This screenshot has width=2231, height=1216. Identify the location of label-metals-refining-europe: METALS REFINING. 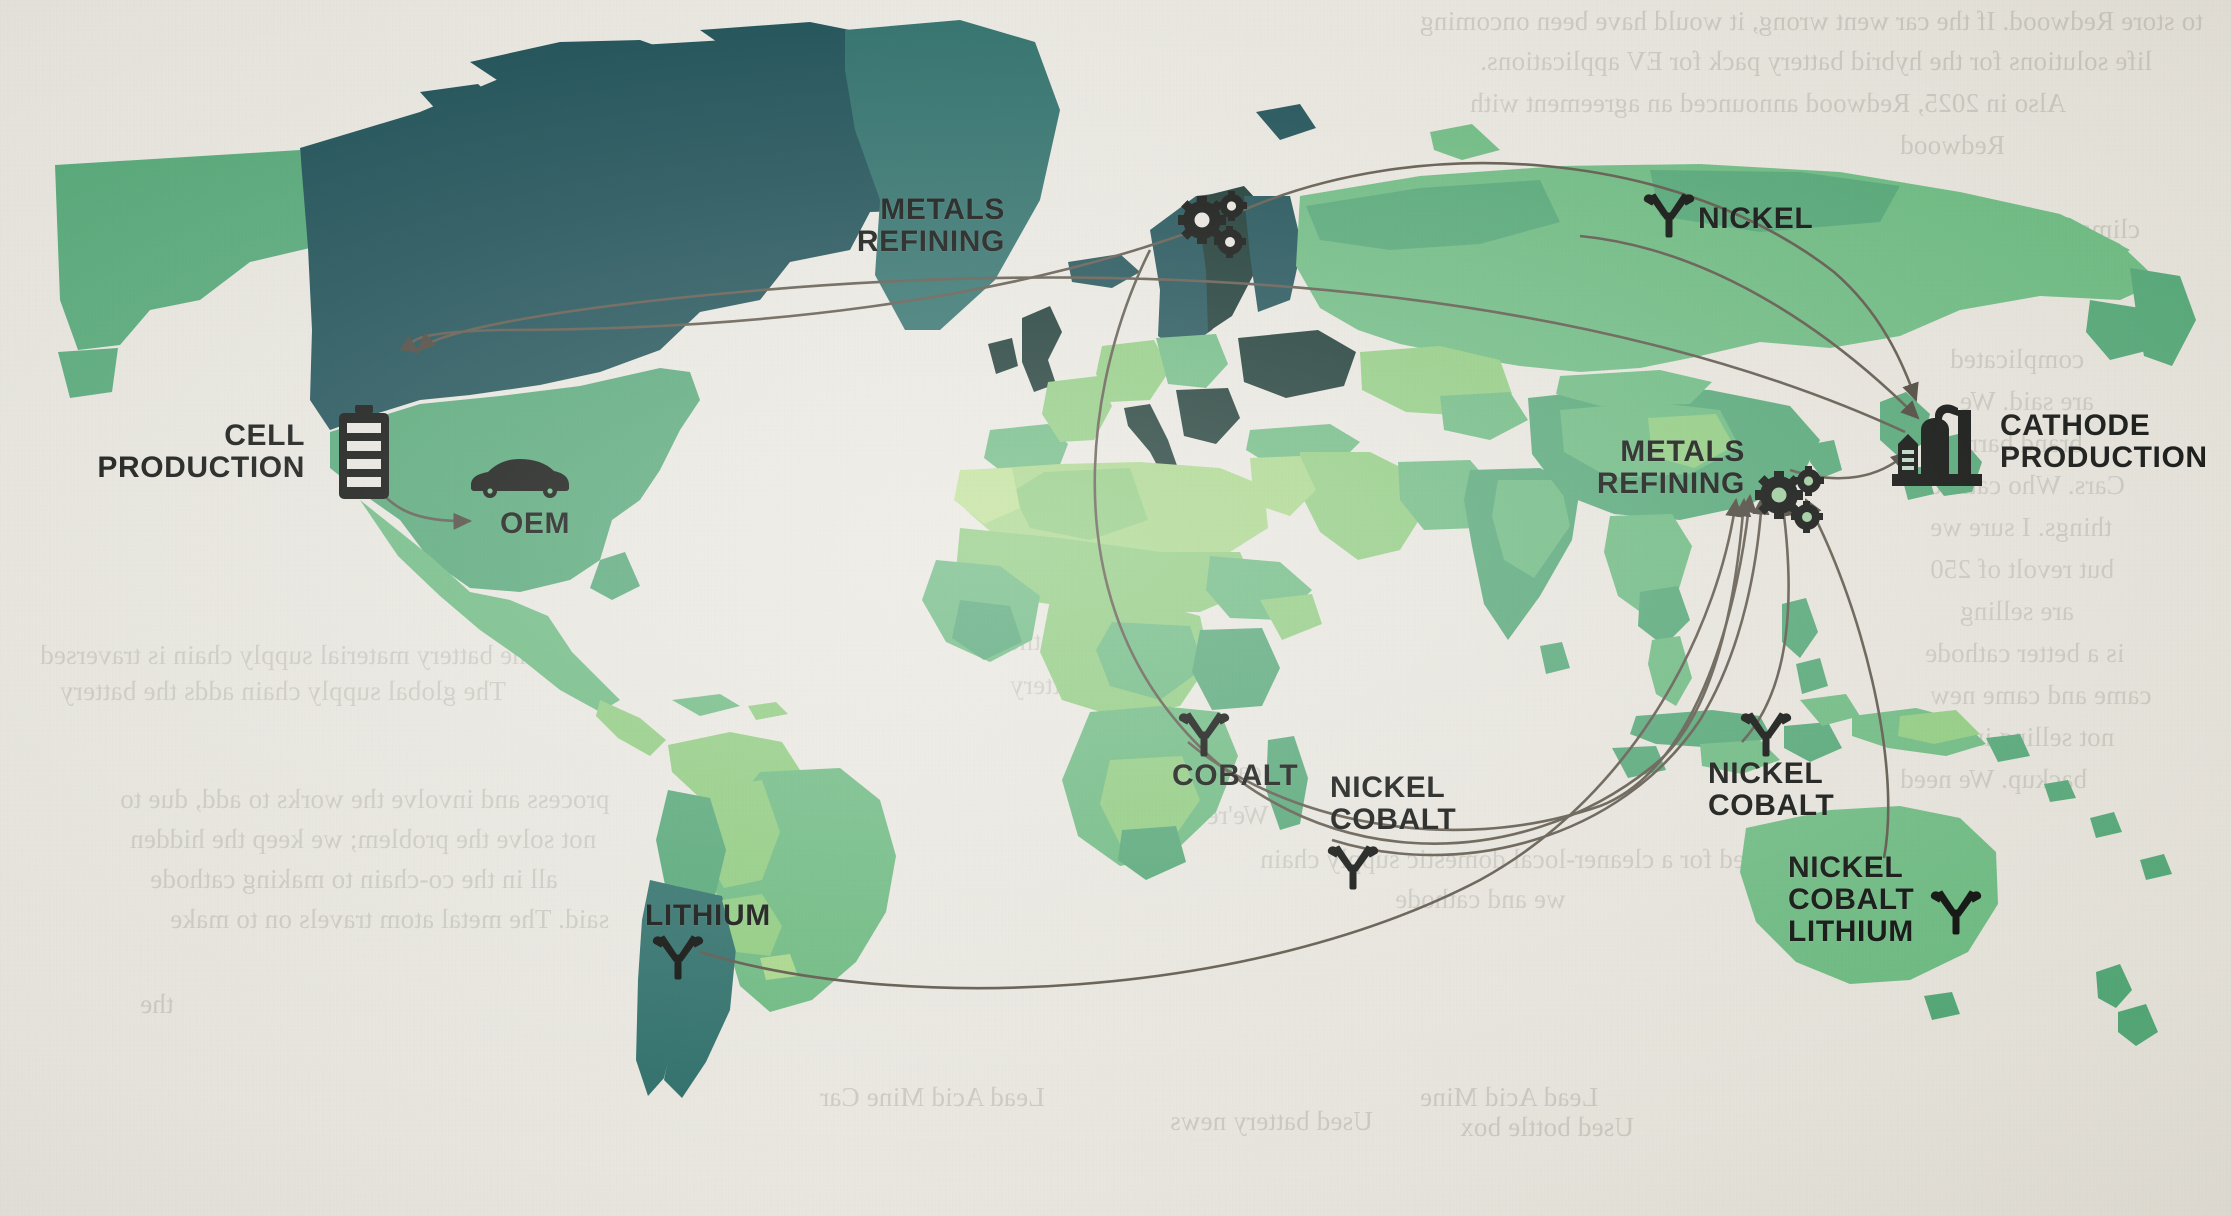
(930, 225).